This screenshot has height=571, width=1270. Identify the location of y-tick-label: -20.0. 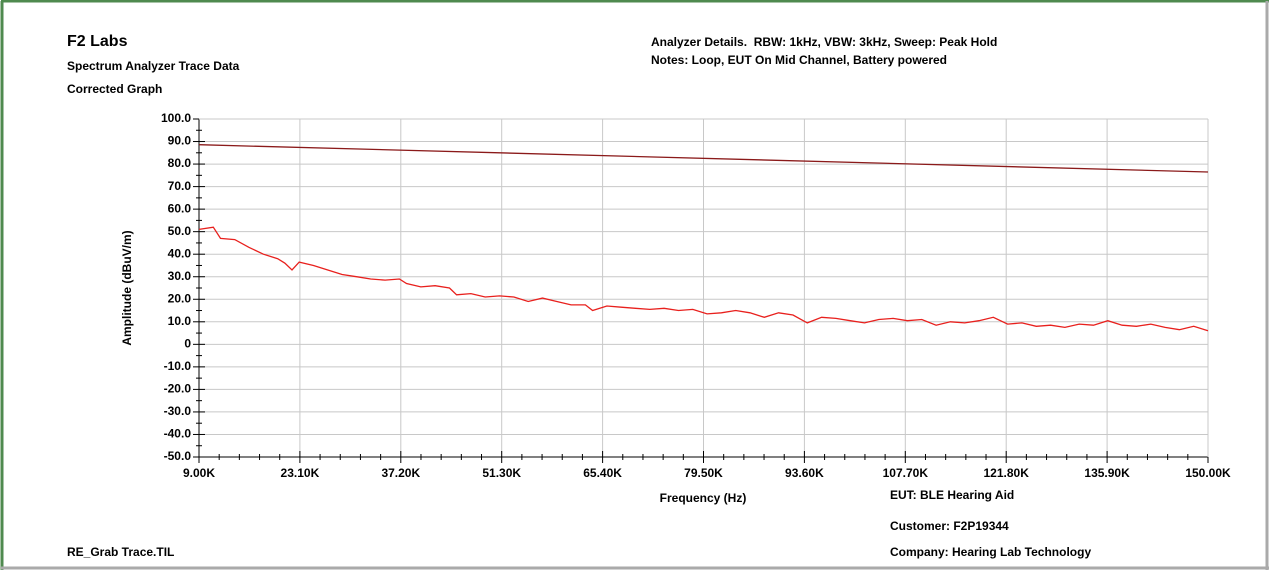
(178, 389).